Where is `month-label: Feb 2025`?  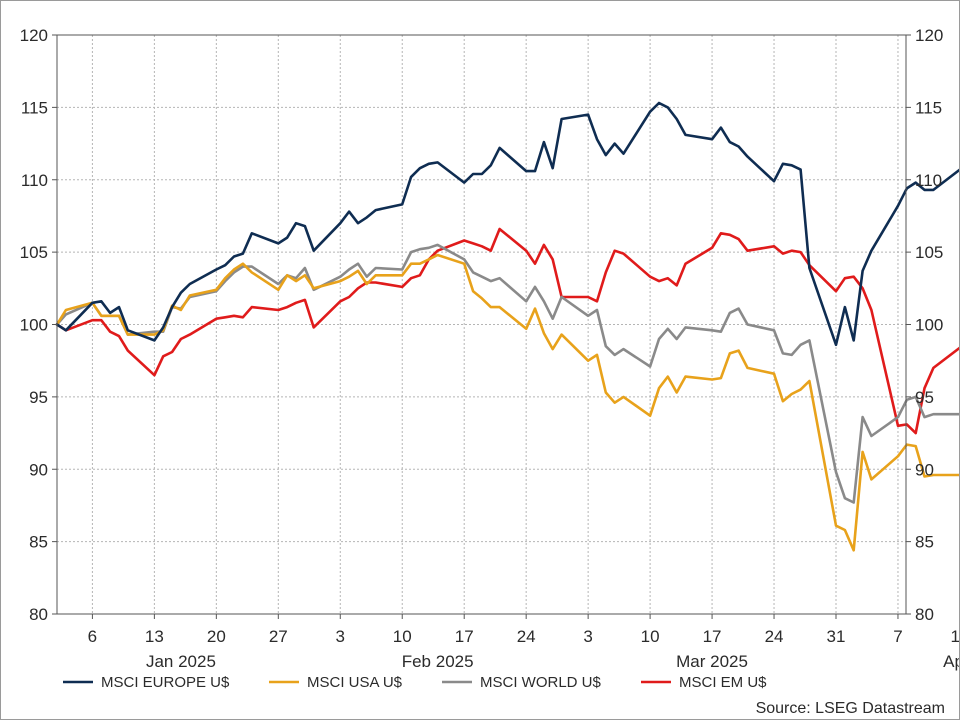 month-label: Feb 2025 is located at coordinates (438, 661).